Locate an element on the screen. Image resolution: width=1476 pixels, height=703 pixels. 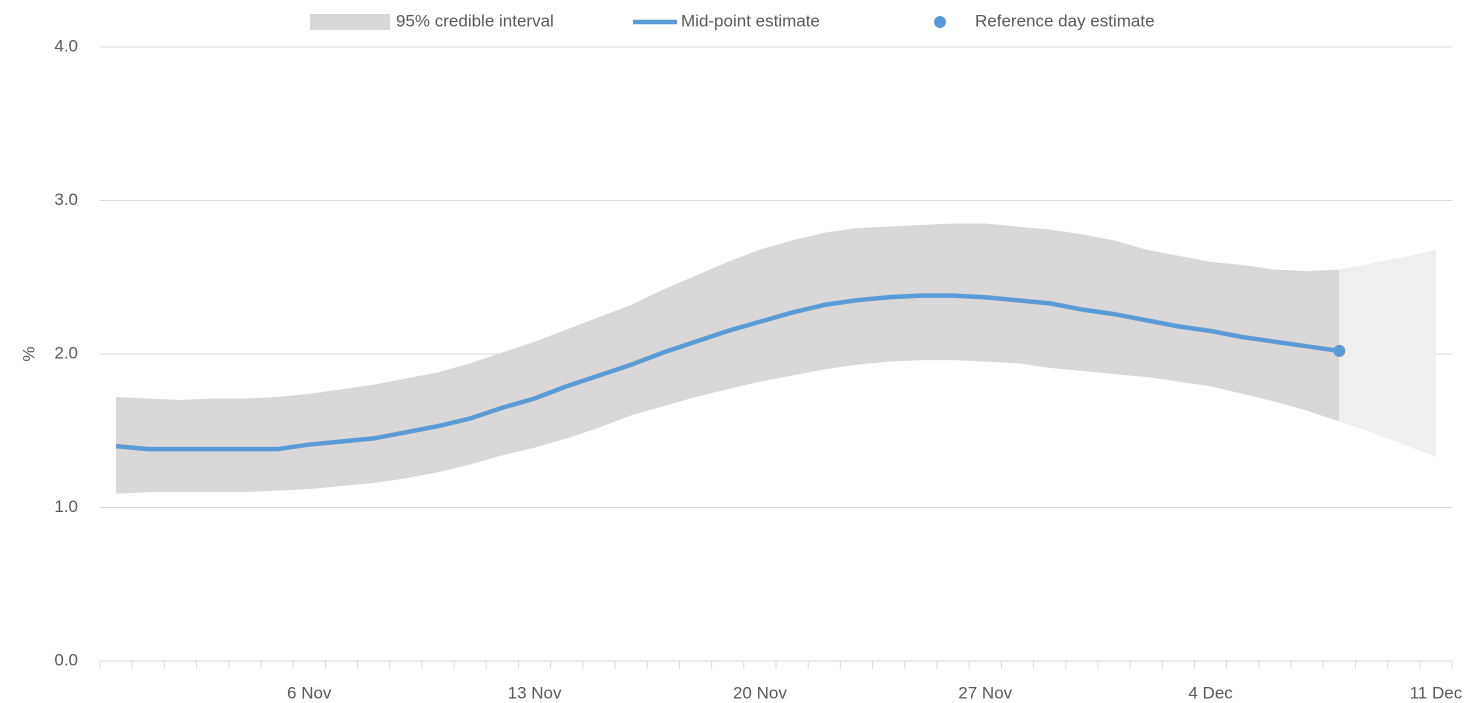
y-axis-label: % is located at coordinates (28, 353).